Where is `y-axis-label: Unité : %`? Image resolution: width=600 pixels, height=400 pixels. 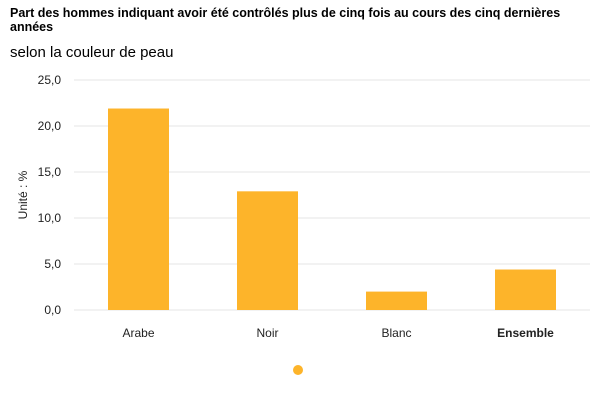 y-axis-label: Unité : % is located at coordinates (23, 194).